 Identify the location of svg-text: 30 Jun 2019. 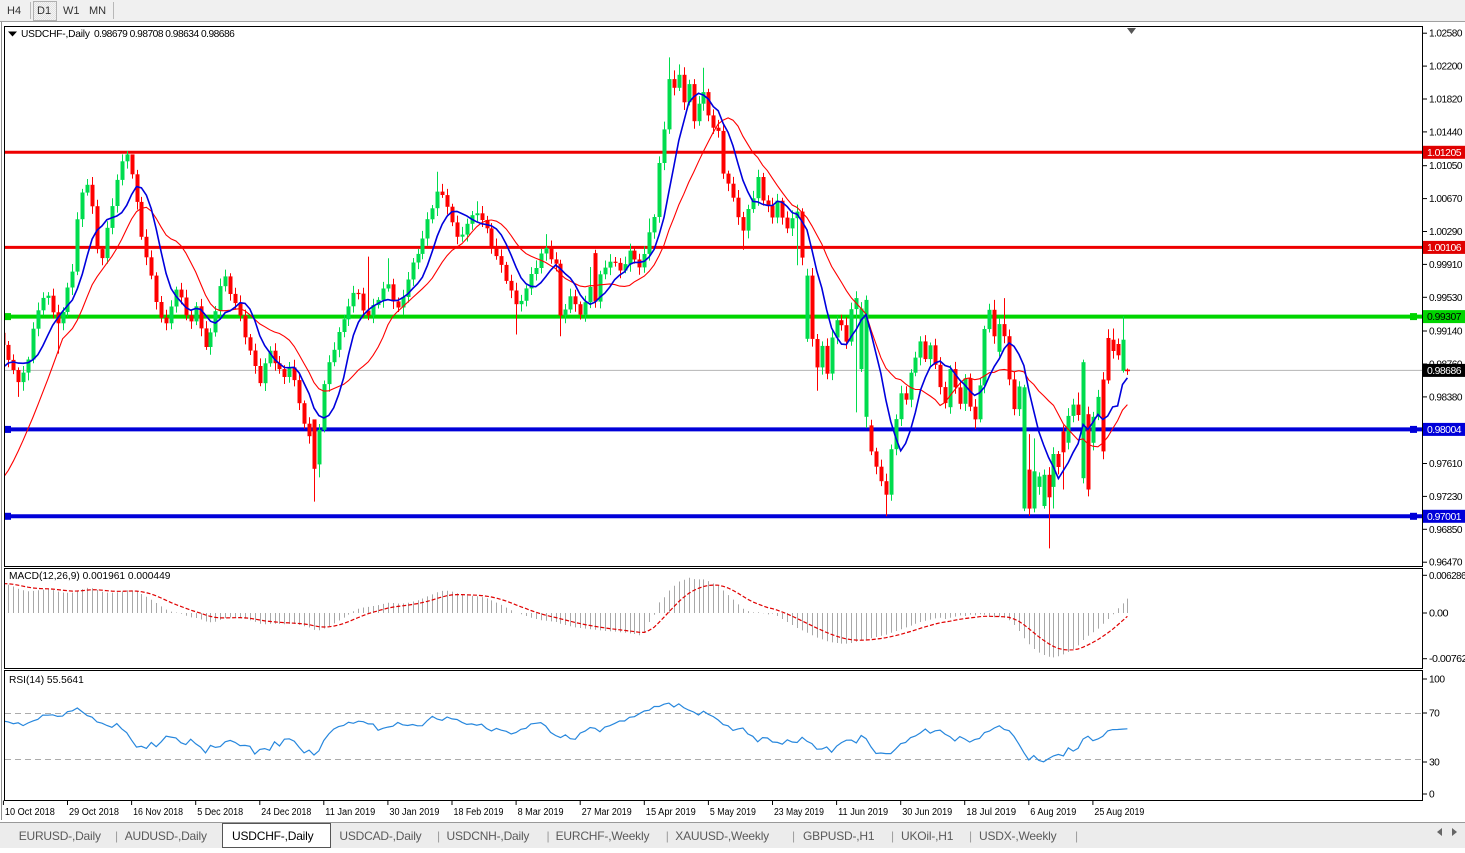
(927, 812).